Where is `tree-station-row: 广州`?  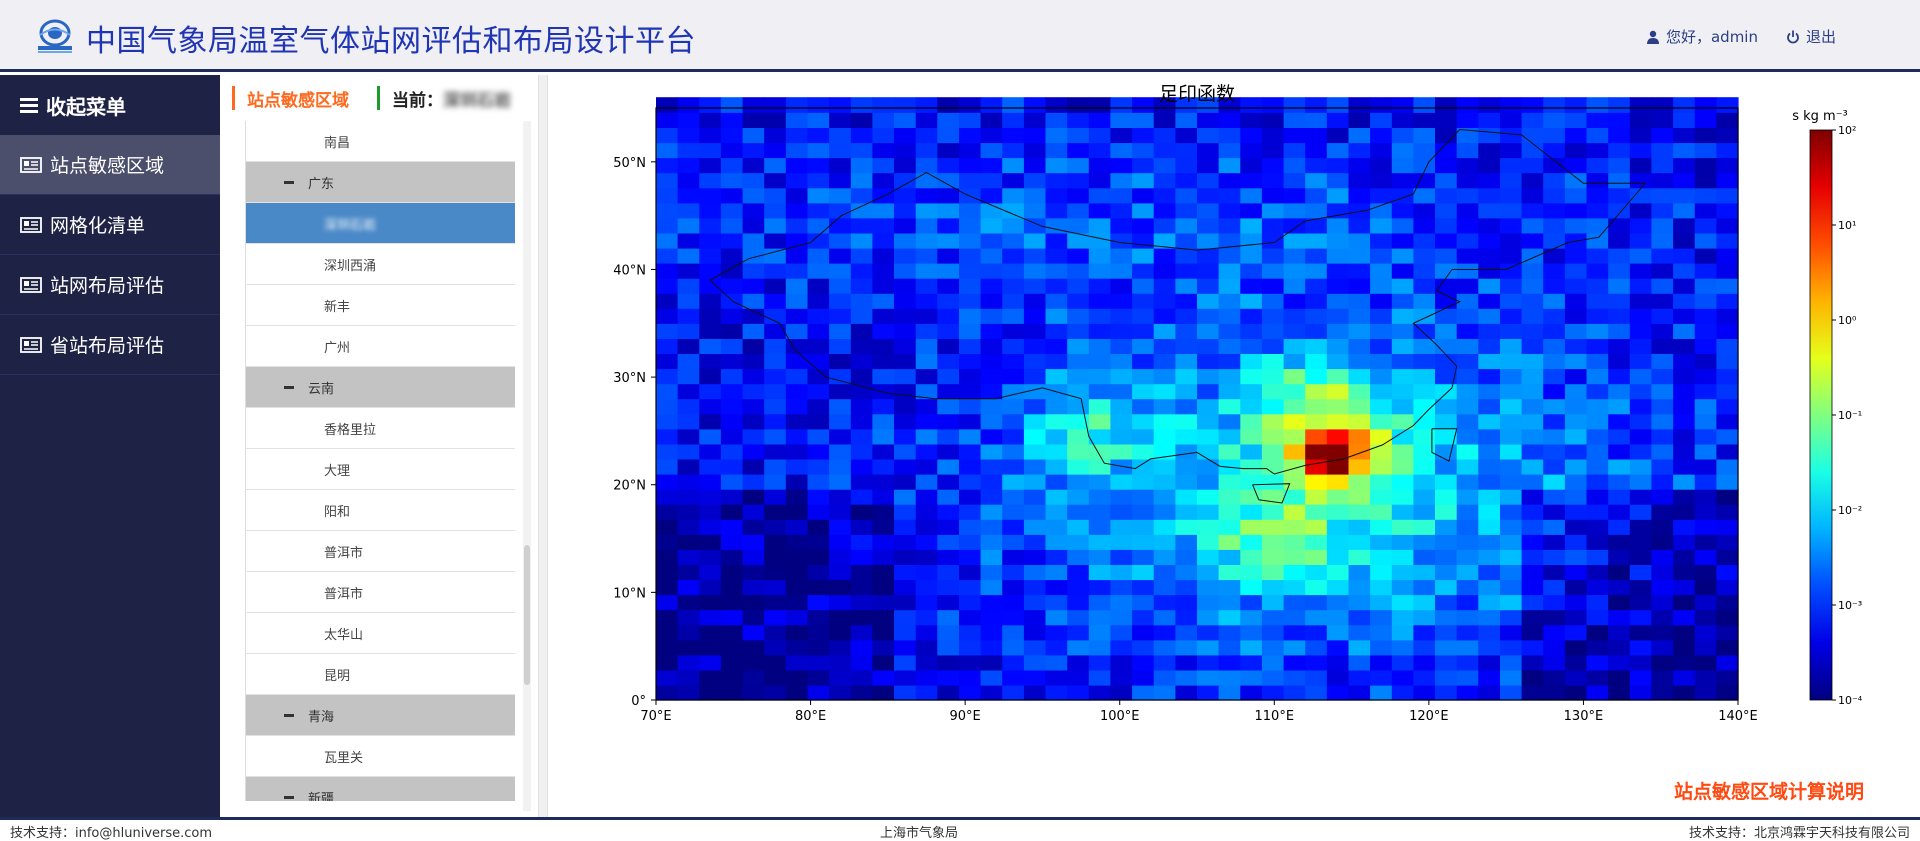 tree-station-row: 广州 is located at coordinates (380, 346).